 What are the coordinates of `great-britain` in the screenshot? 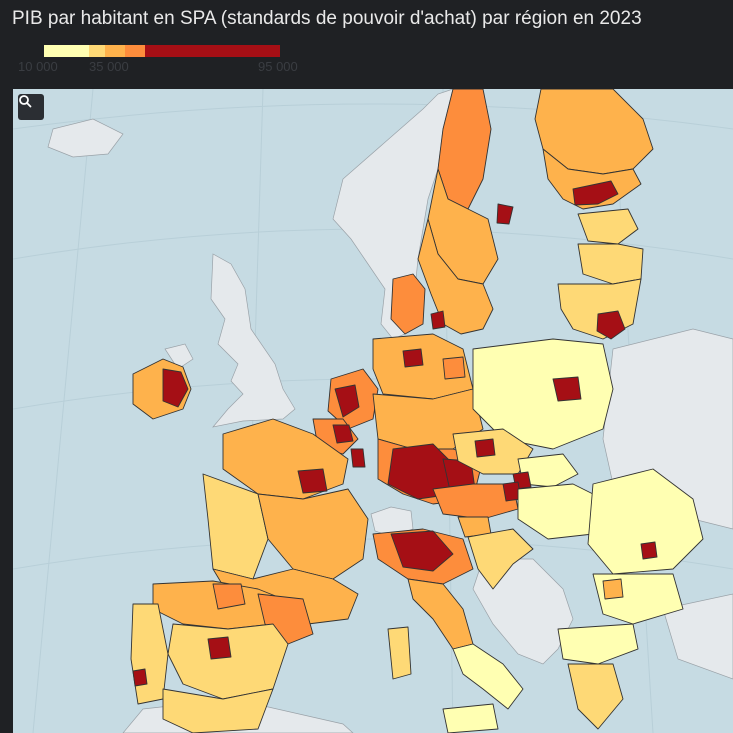 It's located at (253, 340).